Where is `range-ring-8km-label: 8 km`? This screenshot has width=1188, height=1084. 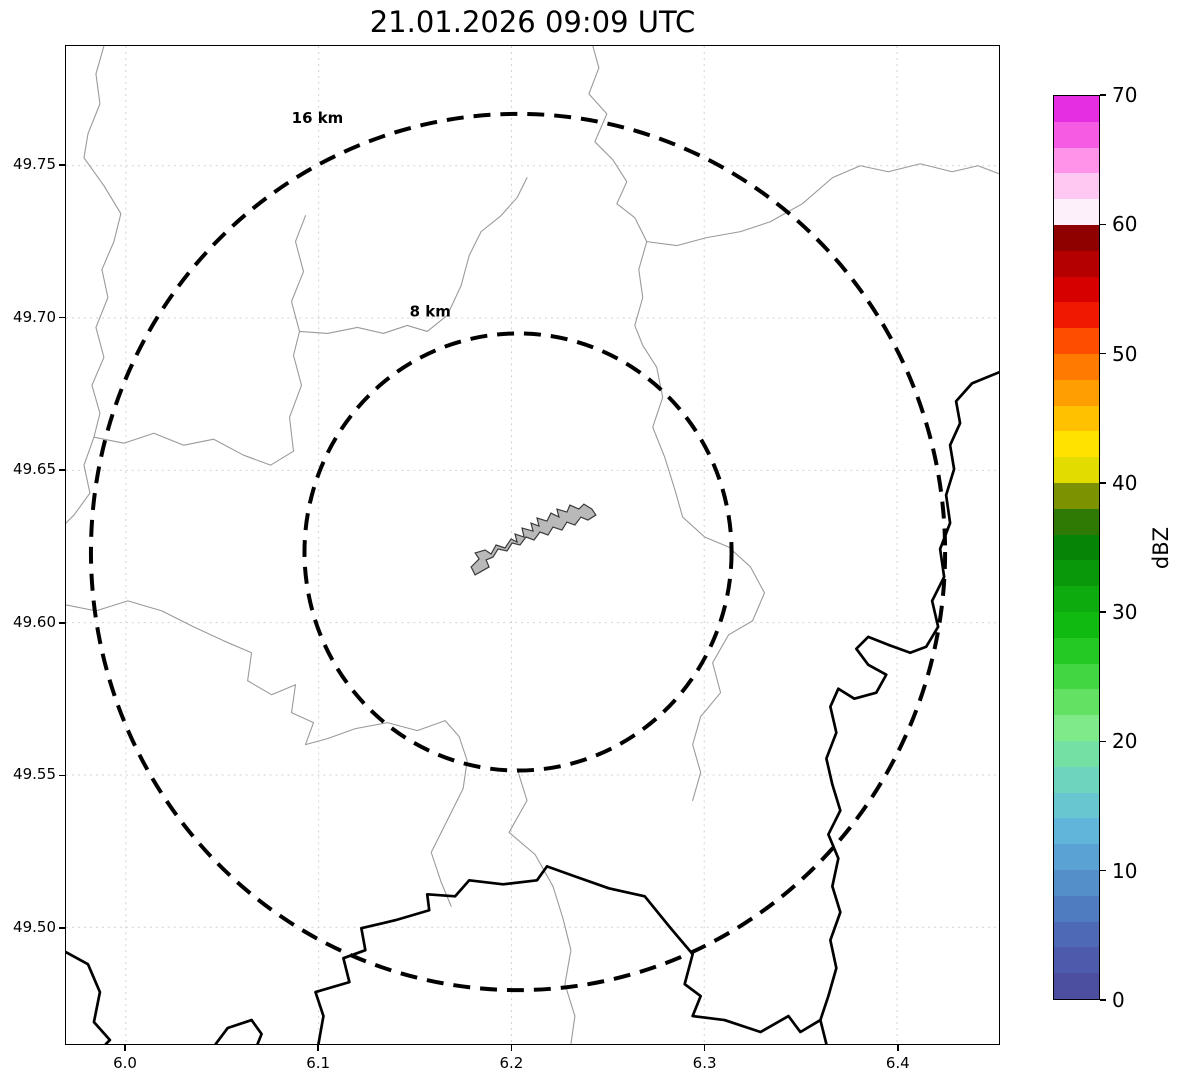
range-ring-8km-label: 8 km is located at coordinates (430, 311).